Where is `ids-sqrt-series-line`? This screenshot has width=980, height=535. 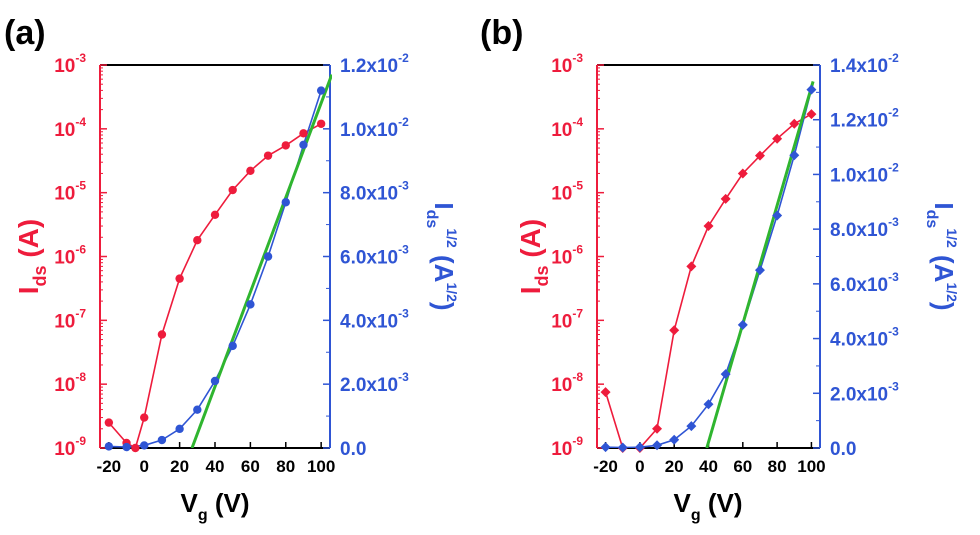 ids-sqrt-series-line is located at coordinates (709, 268).